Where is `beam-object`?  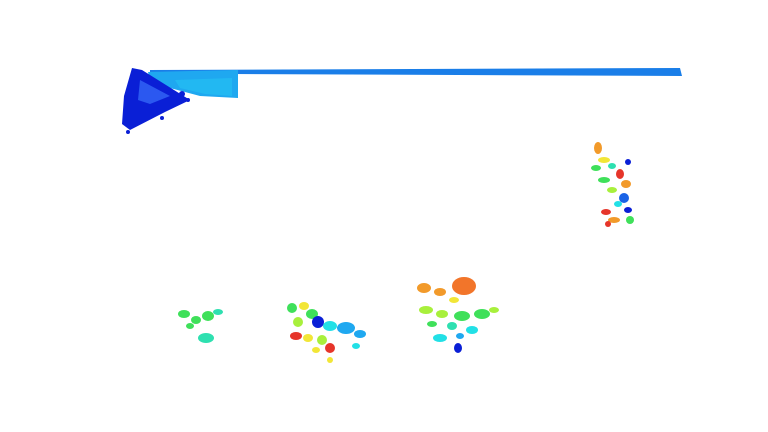 beam-object is located at coordinates (415, 83).